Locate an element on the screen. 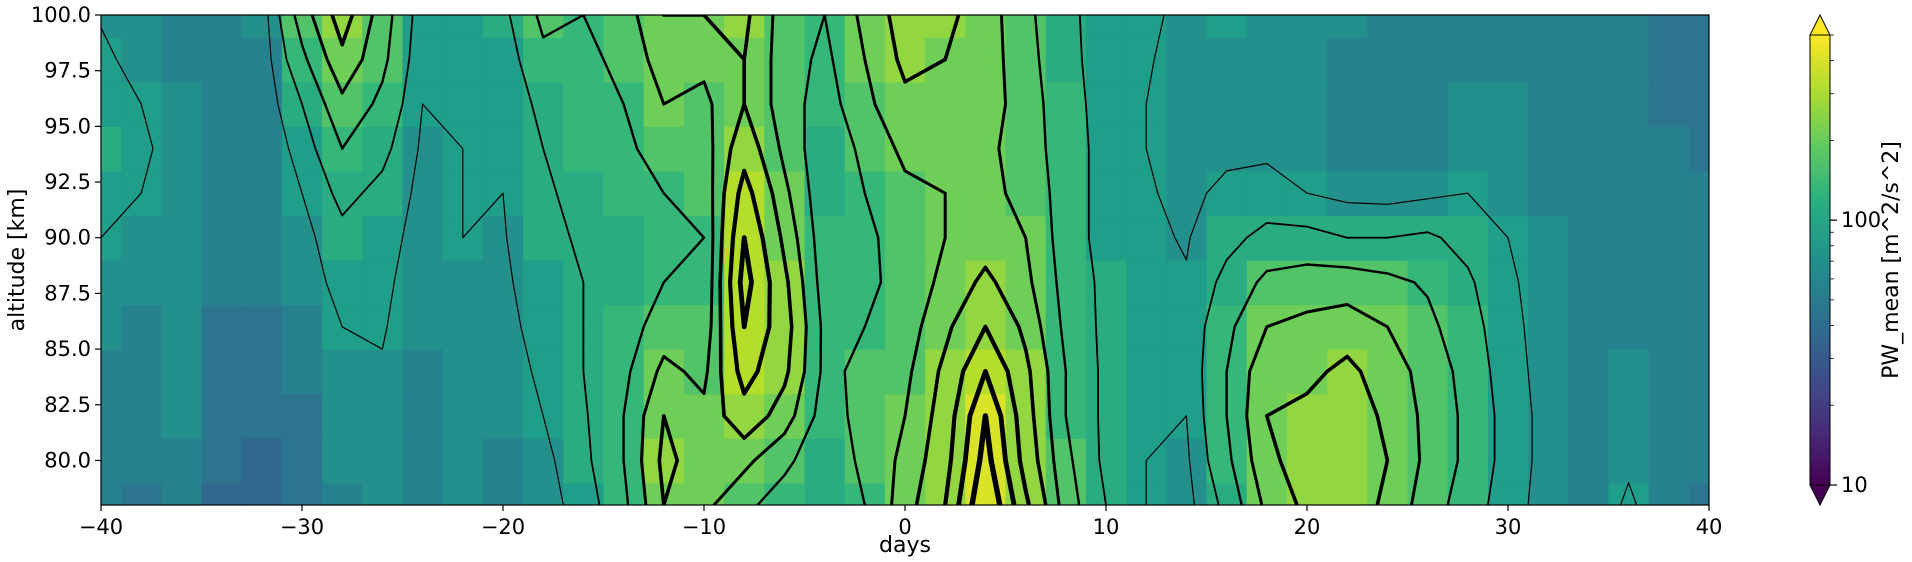 This screenshot has width=1912, height=562. y-tick-label: 100.0 is located at coordinates (61, 15).